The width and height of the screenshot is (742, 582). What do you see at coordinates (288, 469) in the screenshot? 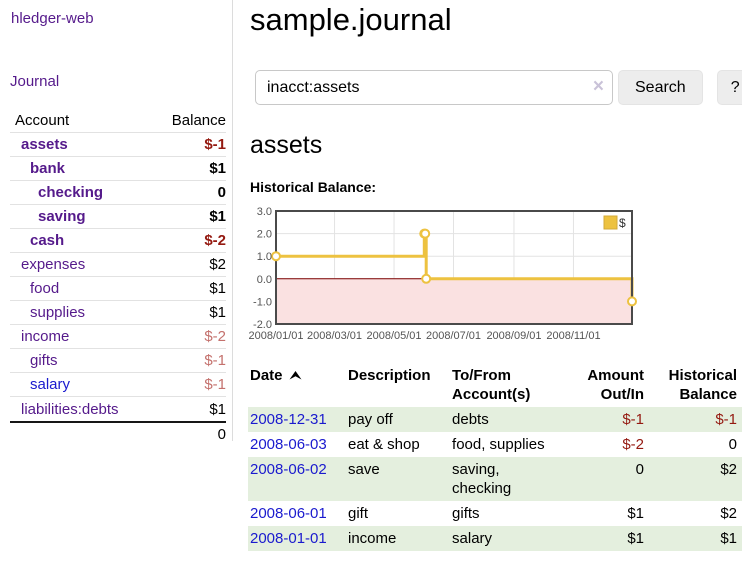
I see `transaction-date-link: 2008-06-02` at bounding box center [288, 469].